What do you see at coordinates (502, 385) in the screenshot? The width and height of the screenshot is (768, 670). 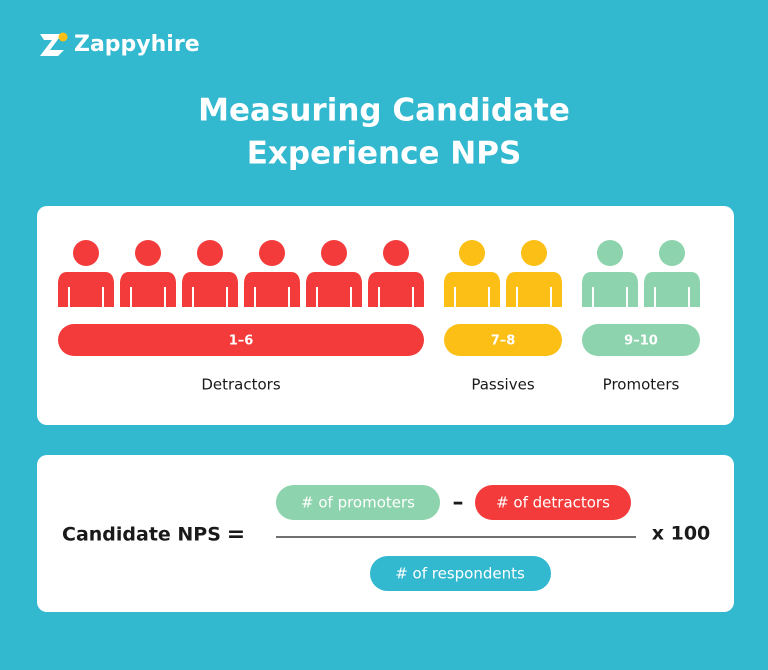 I see `group-label: Passives` at bounding box center [502, 385].